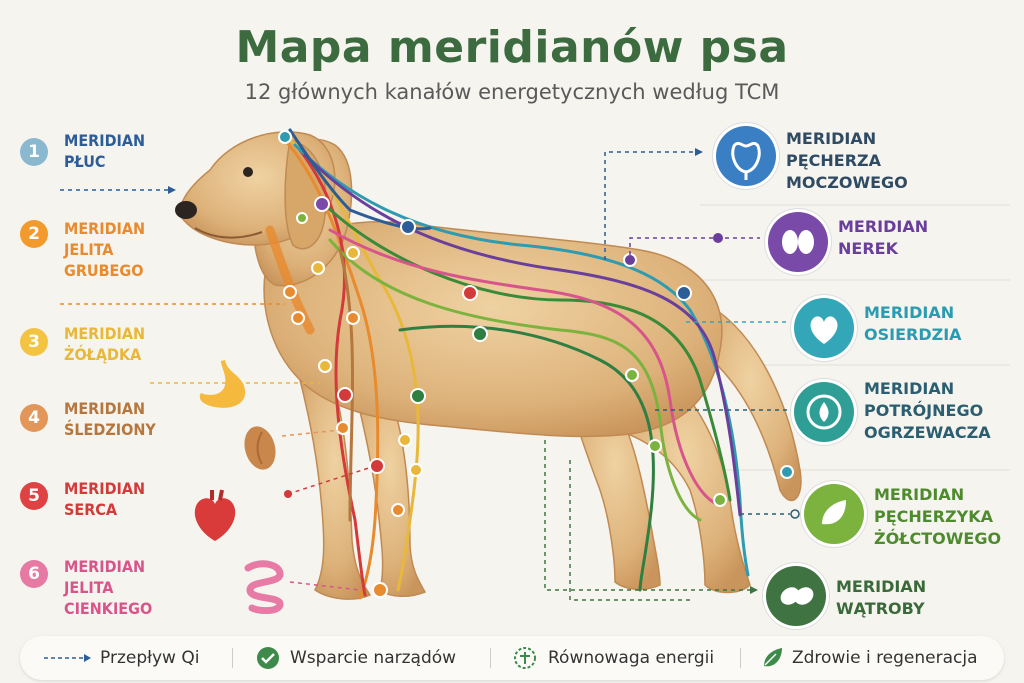 The height and width of the screenshot is (683, 1024). I want to click on label-line: SERCA, so click(90, 509).